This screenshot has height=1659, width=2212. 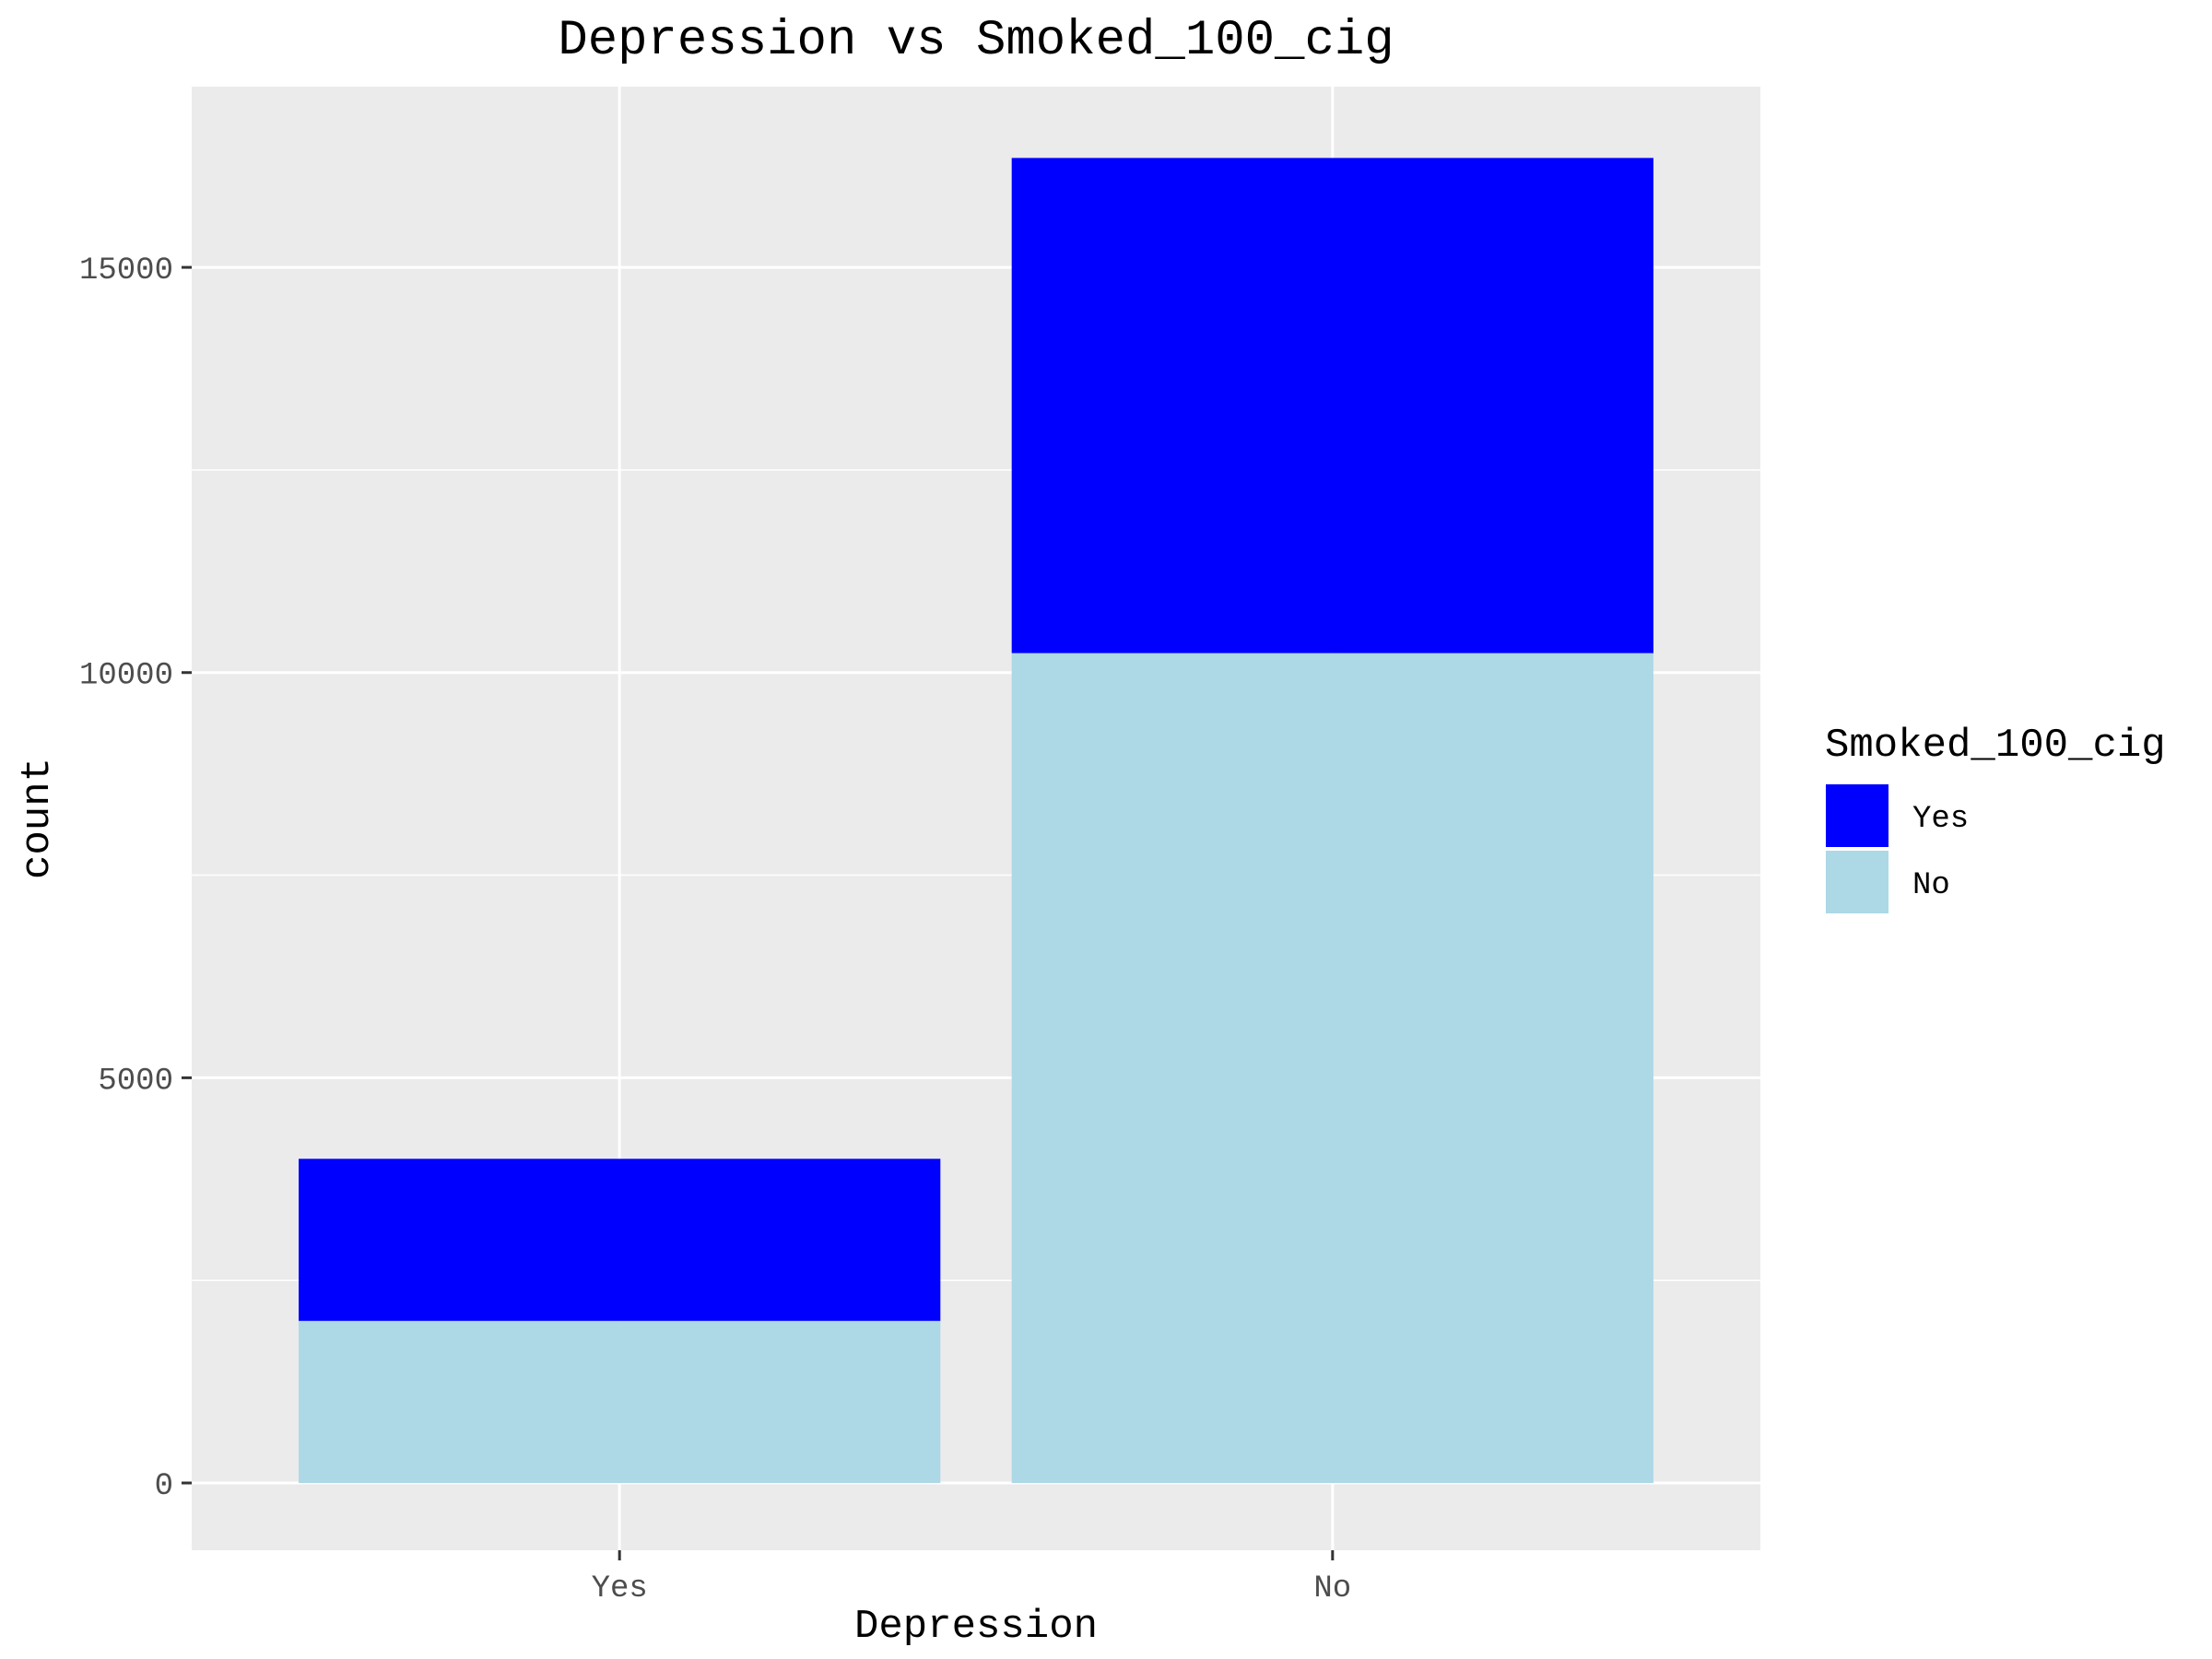 I want to click on legend-label-no: No, so click(x=1931, y=885).